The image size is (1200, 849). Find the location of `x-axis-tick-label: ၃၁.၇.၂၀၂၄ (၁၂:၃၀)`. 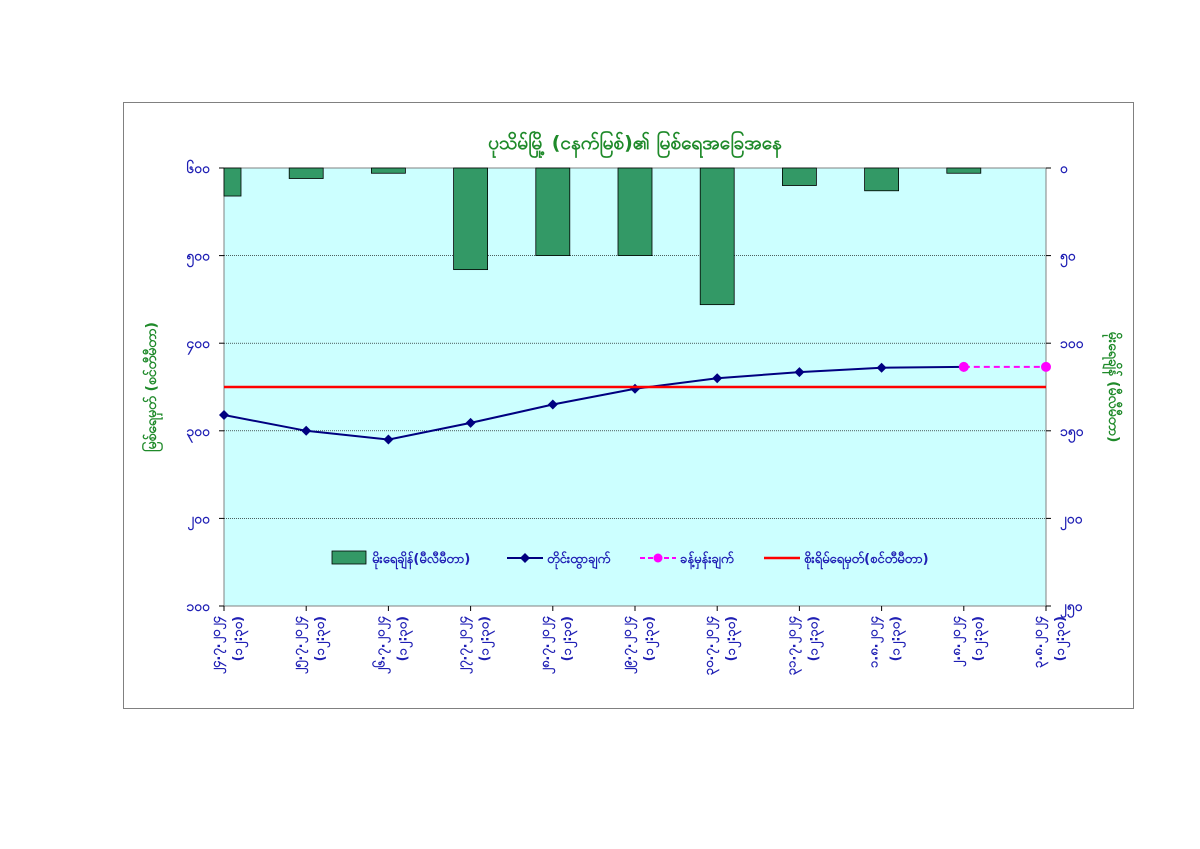

x-axis-tick-label: ၃၁.၇.၂၀၂၄ (၁၂:၃၀) is located at coordinates (804, 645).